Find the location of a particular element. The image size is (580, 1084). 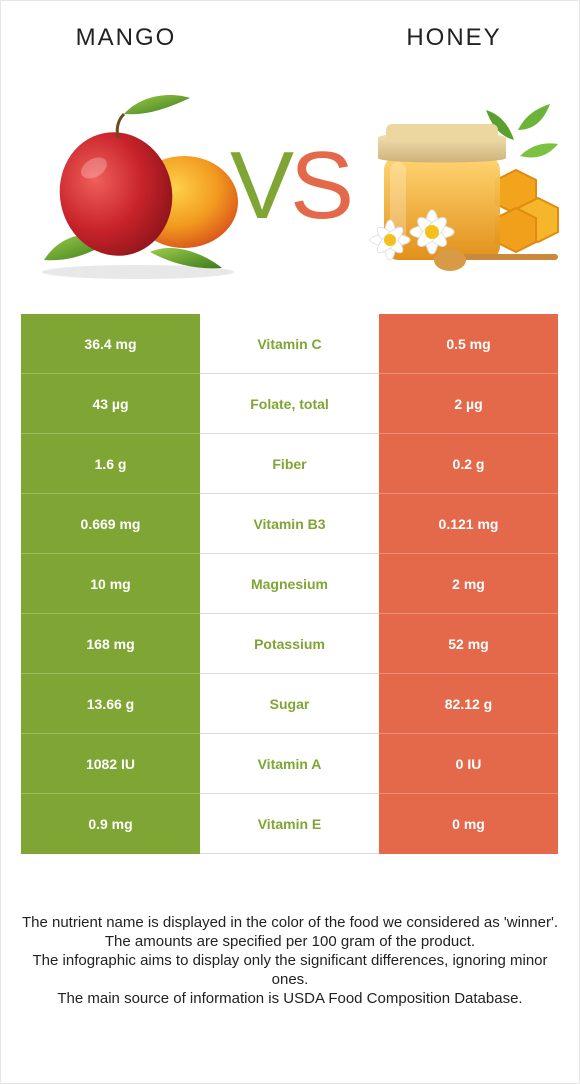

table-row: 43 µg Folate, total 2 µg is located at coordinates (289, 404).